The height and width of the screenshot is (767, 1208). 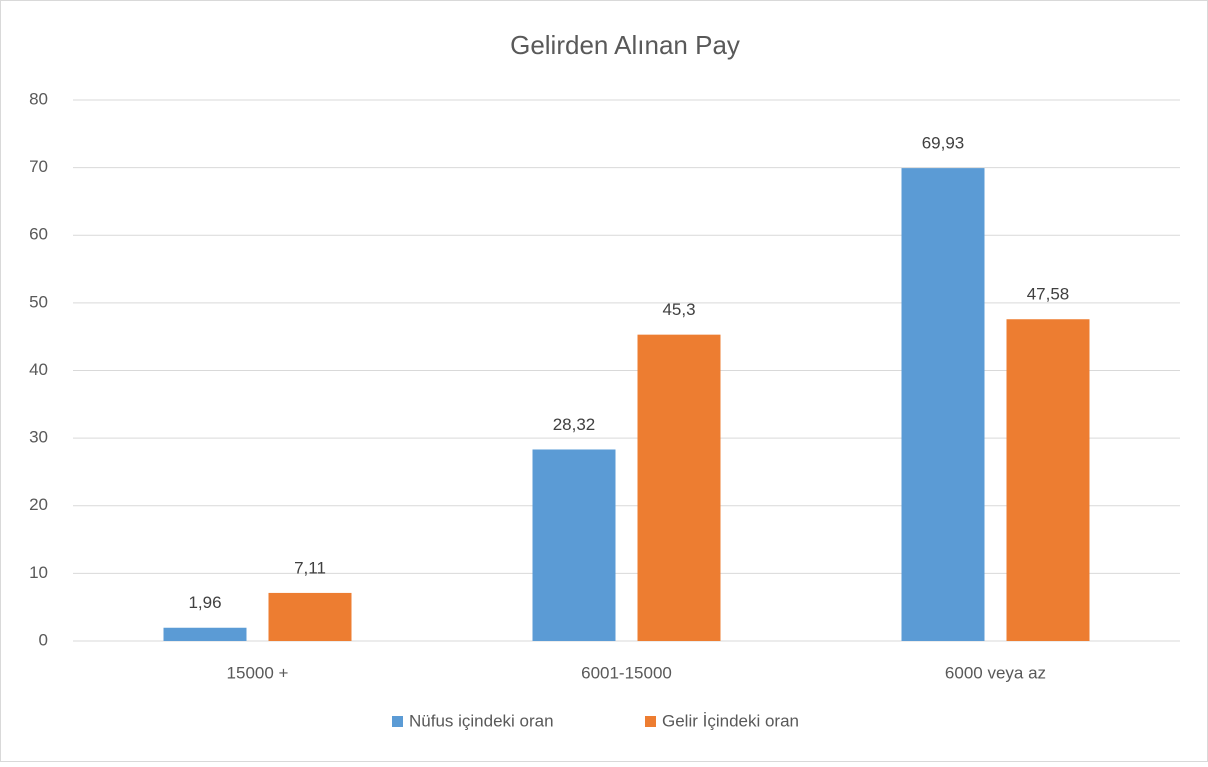 What do you see at coordinates (481, 720) in the screenshot?
I see `legend-label: Nüfus içindeki oran` at bounding box center [481, 720].